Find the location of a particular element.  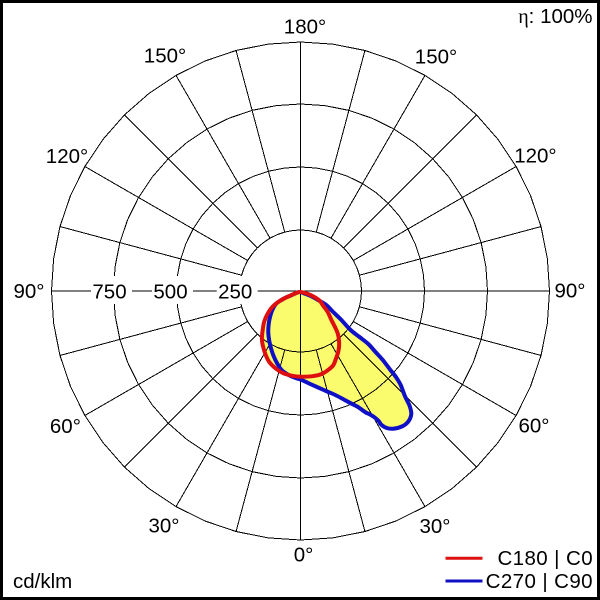

svg-text: 180° is located at coordinates (305, 27).